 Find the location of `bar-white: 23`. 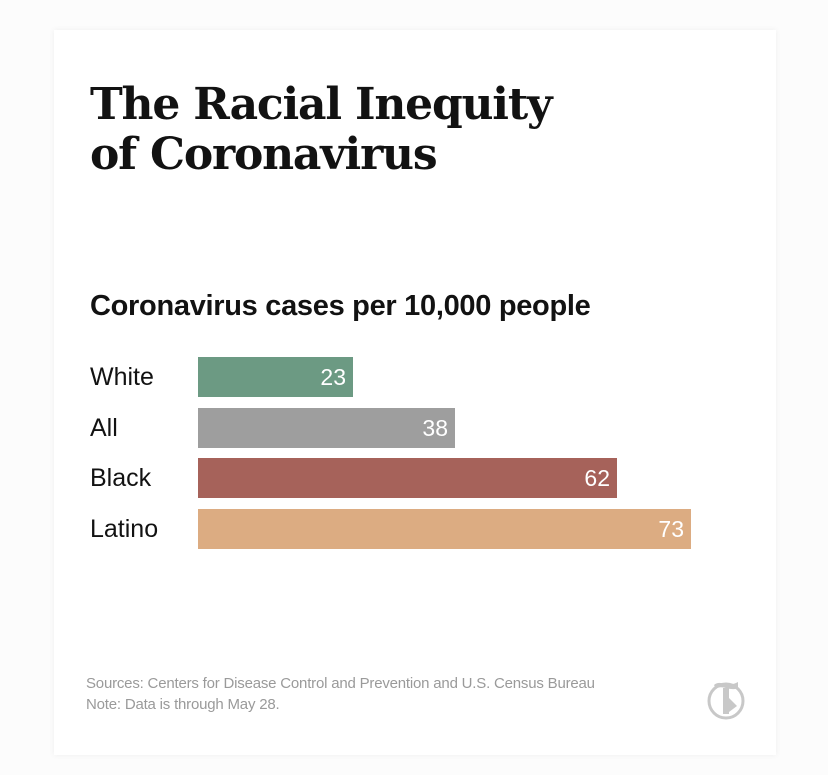

bar-white: 23 is located at coordinates (275, 377).